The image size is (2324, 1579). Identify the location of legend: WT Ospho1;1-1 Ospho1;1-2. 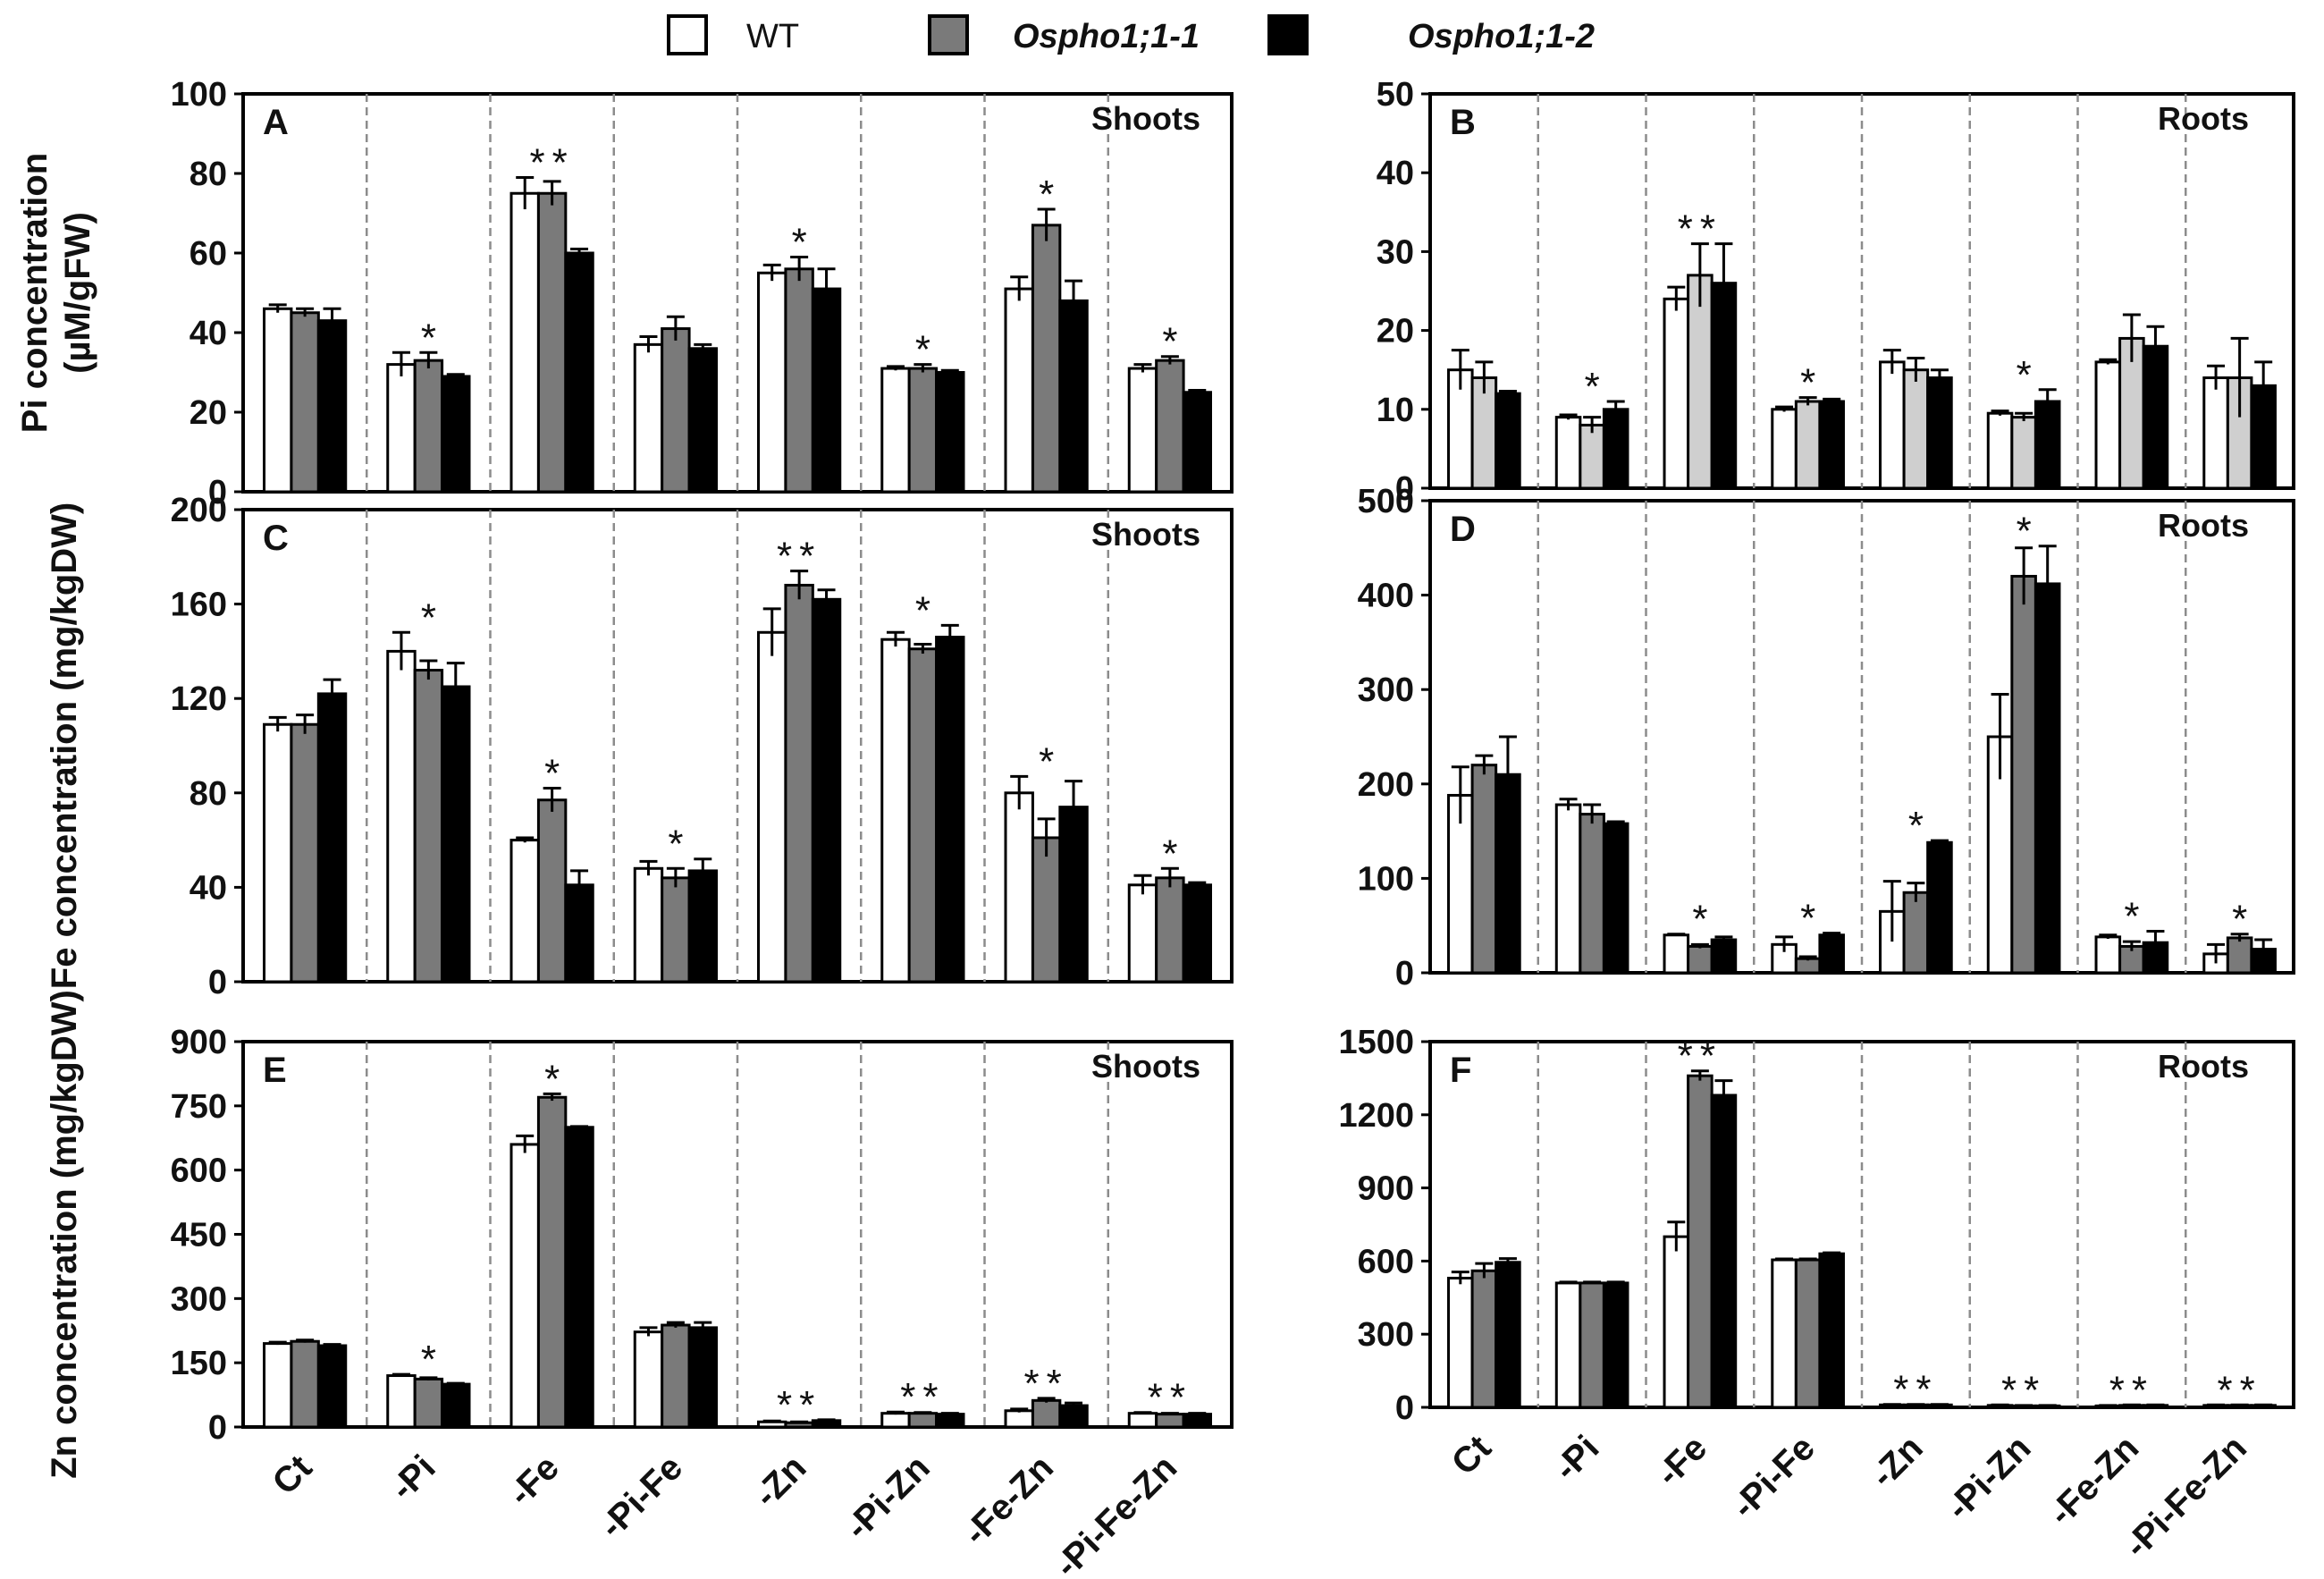
(1131, 34).